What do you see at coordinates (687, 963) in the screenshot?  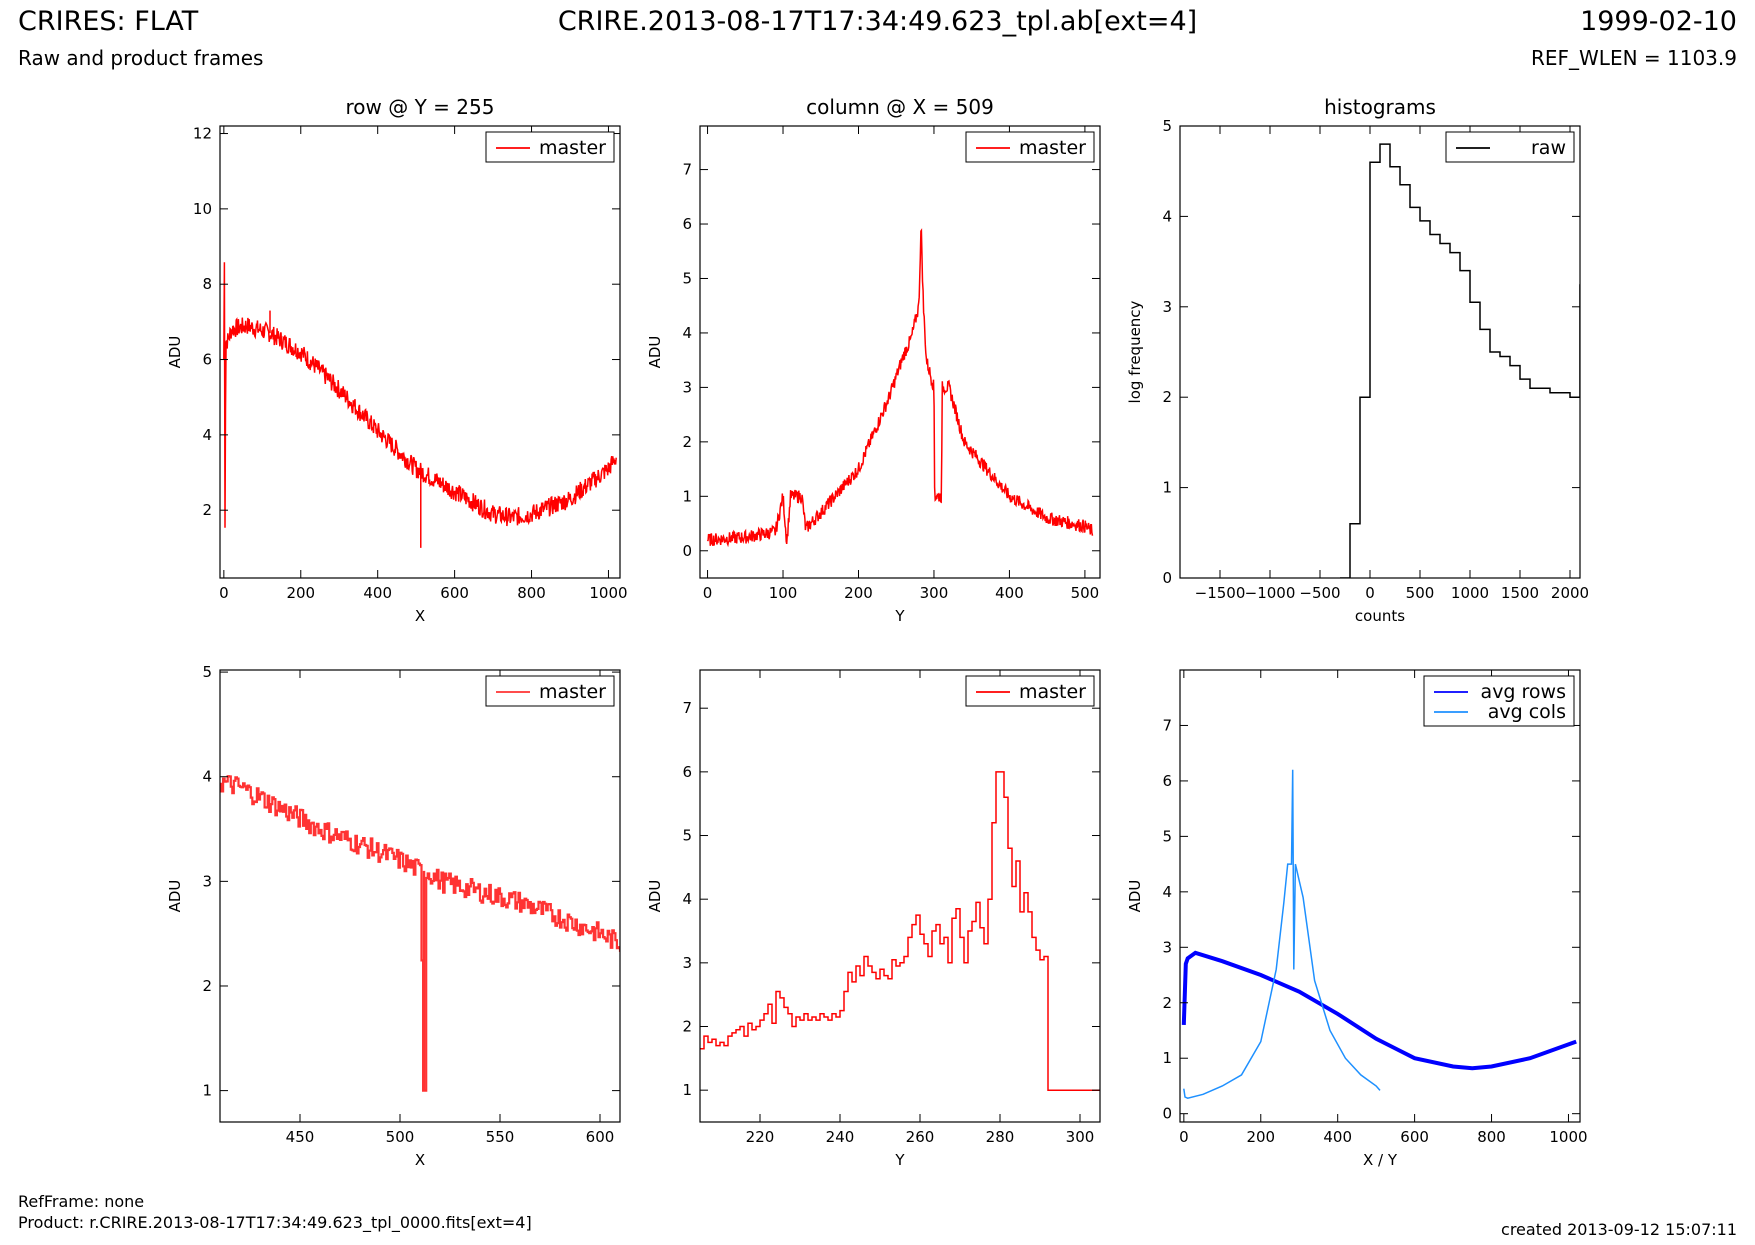 I see `y-tick-label-column-zoom: 3` at bounding box center [687, 963].